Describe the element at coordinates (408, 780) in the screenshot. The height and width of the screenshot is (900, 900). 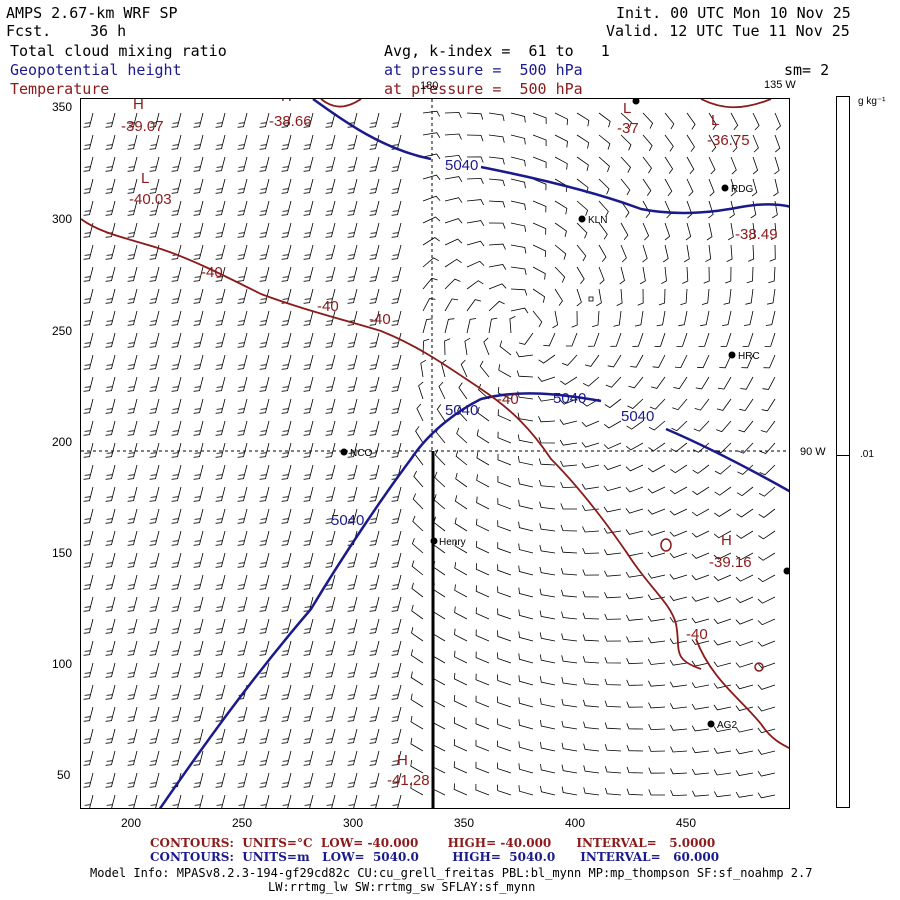
I see `extremum-value: -41.28` at that location.